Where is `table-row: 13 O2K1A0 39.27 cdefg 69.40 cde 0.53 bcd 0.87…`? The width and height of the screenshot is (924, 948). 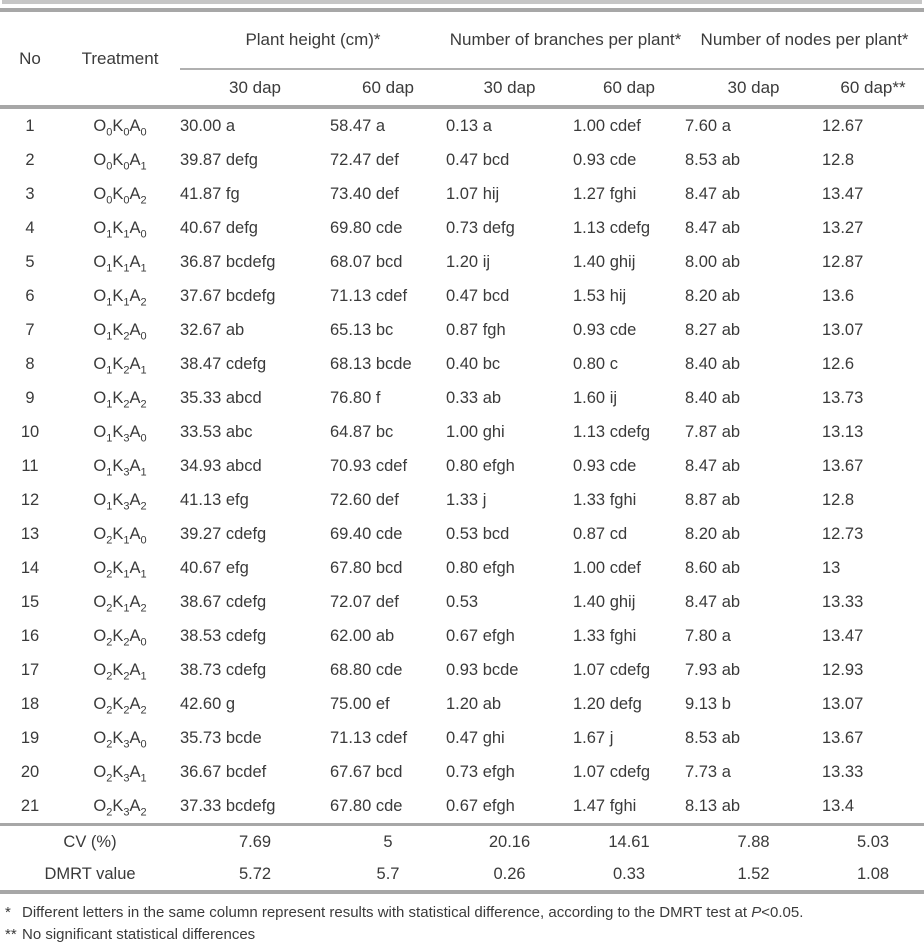
table-row: 13 O2K1A0 39.27 cdefg 69.40 cde 0.53 bcd 0.87… is located at coordinates (462, 534).